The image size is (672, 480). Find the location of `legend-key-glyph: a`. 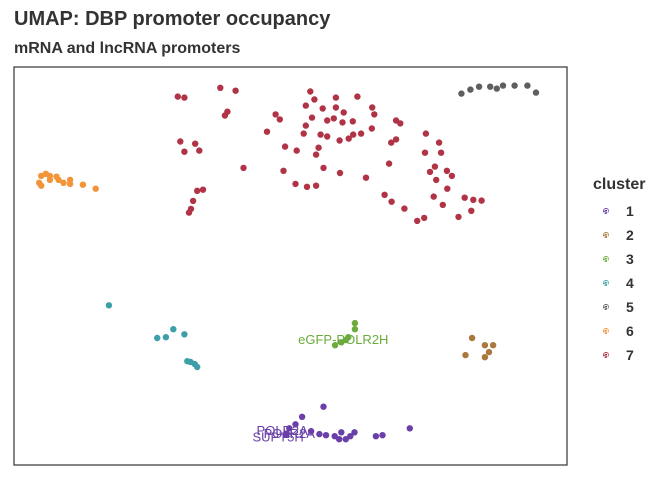

legend-key-glyph: a is located at coordinates (606, 308).